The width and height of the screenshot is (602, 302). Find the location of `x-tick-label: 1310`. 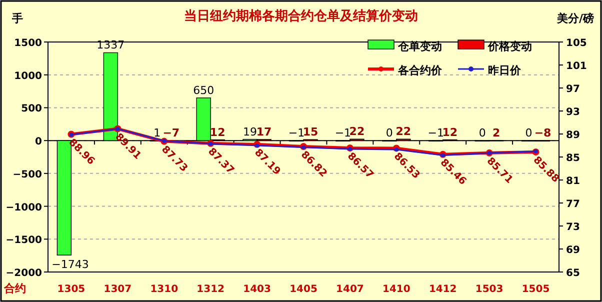

x-tick-label: 1310 is located at coordinates (164, 289).